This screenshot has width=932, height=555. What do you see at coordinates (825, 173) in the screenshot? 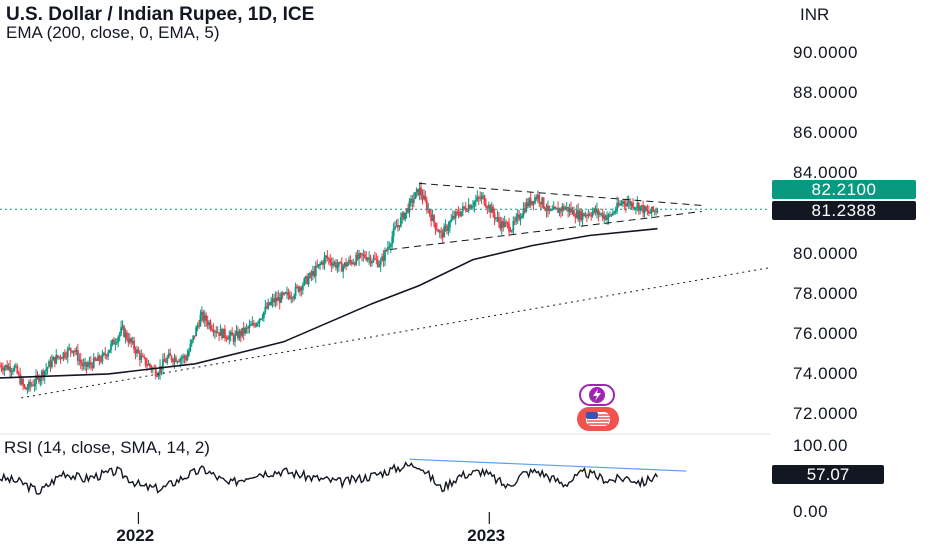
I see `price-tick-label: 84.0000` at bounding box center [825, 173].